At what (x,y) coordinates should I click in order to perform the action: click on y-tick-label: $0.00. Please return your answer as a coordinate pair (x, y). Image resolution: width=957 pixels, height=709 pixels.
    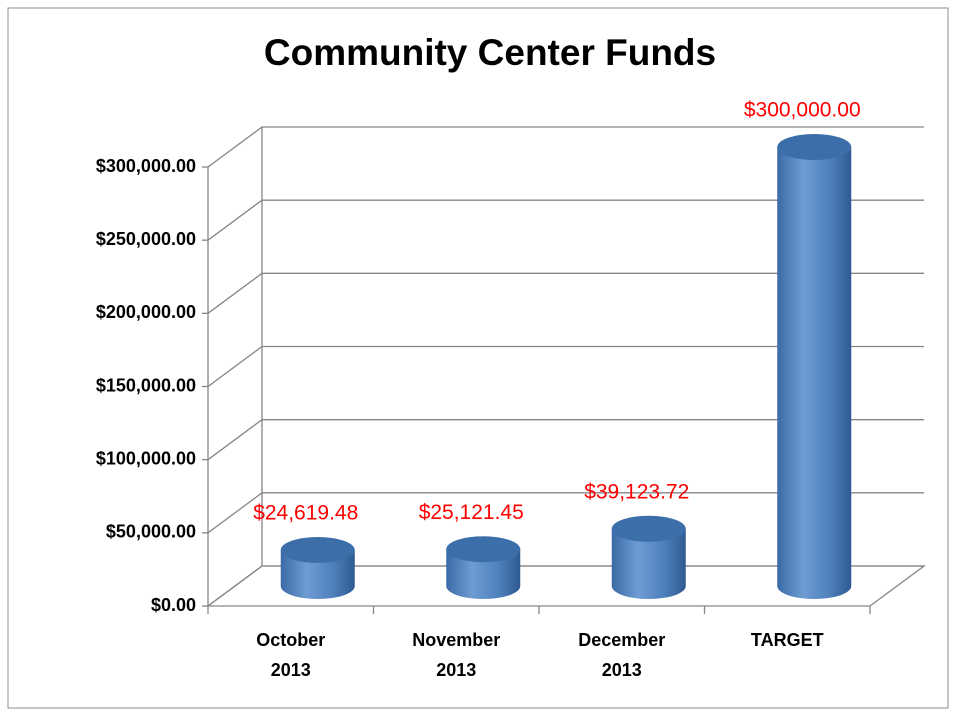
    Looking at the image, I should click on (173, 605).